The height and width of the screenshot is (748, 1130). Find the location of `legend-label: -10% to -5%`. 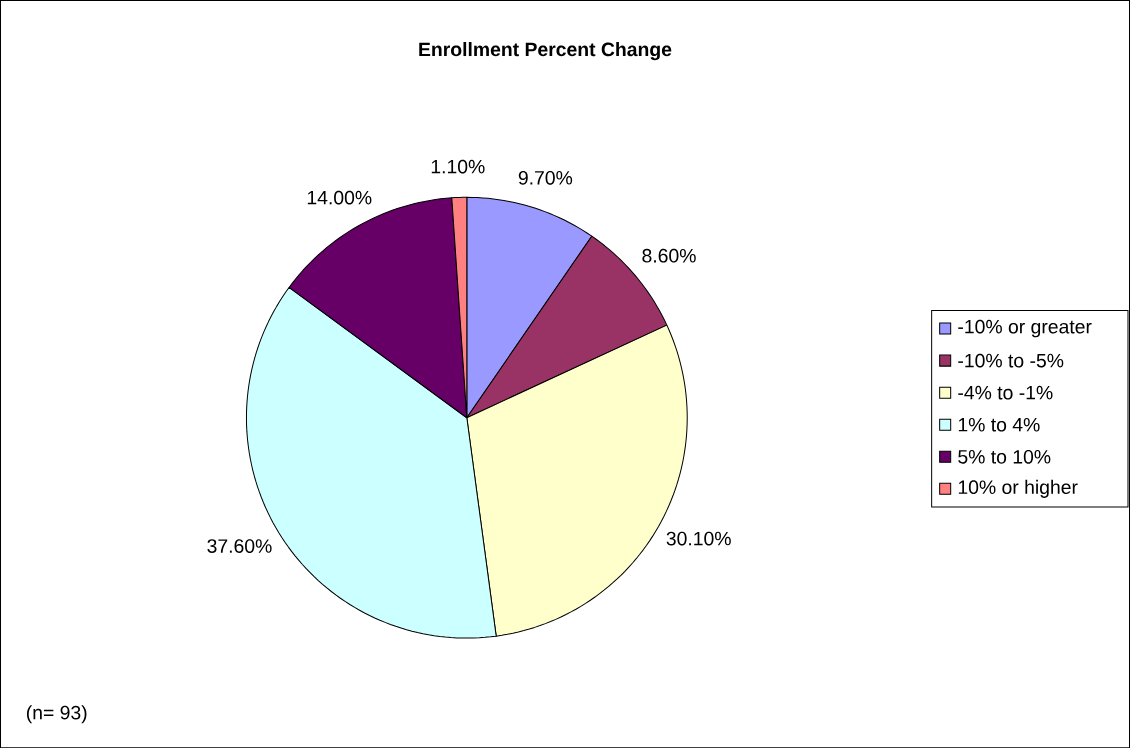

legend-label: -10% to -5% is located at coordinates (1011, 360).